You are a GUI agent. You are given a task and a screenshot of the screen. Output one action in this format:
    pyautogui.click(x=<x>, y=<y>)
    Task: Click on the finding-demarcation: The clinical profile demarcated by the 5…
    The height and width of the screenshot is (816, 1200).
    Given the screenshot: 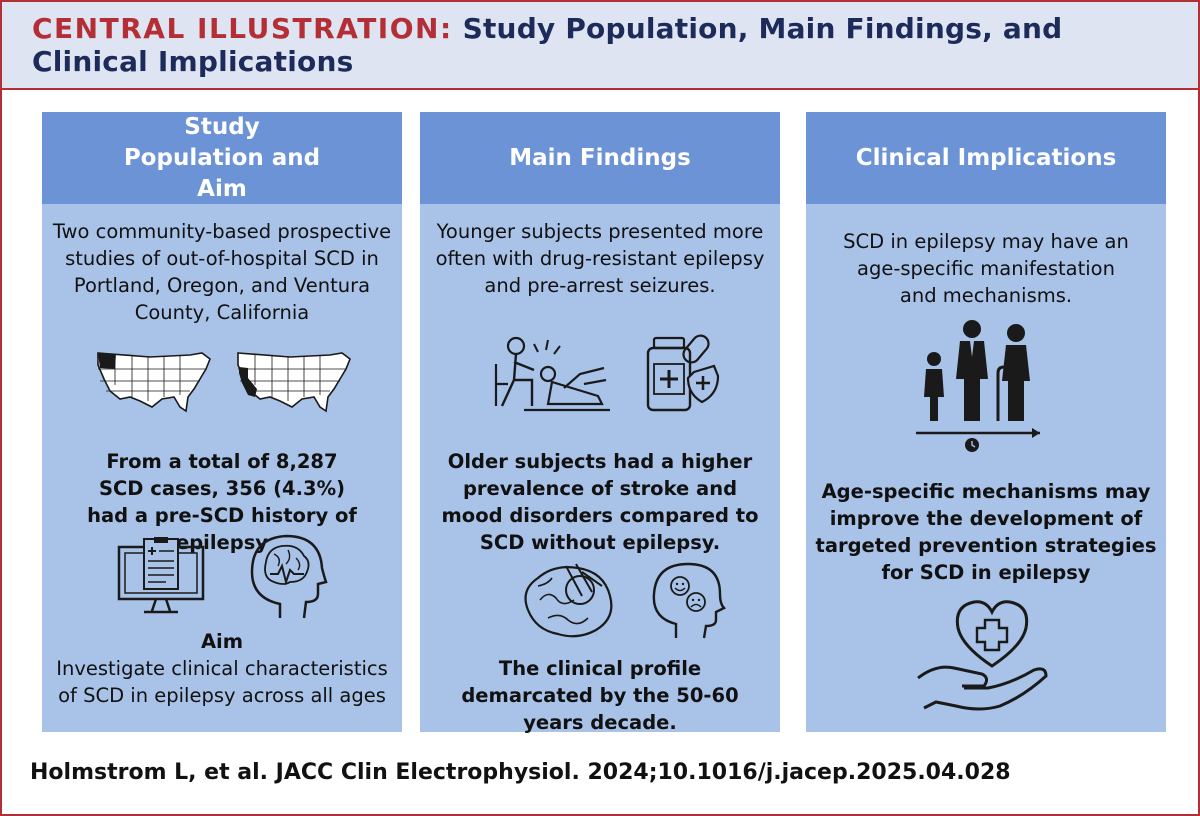 What is the action you would take?
    pyautogui.click(x=600, y=695)
    